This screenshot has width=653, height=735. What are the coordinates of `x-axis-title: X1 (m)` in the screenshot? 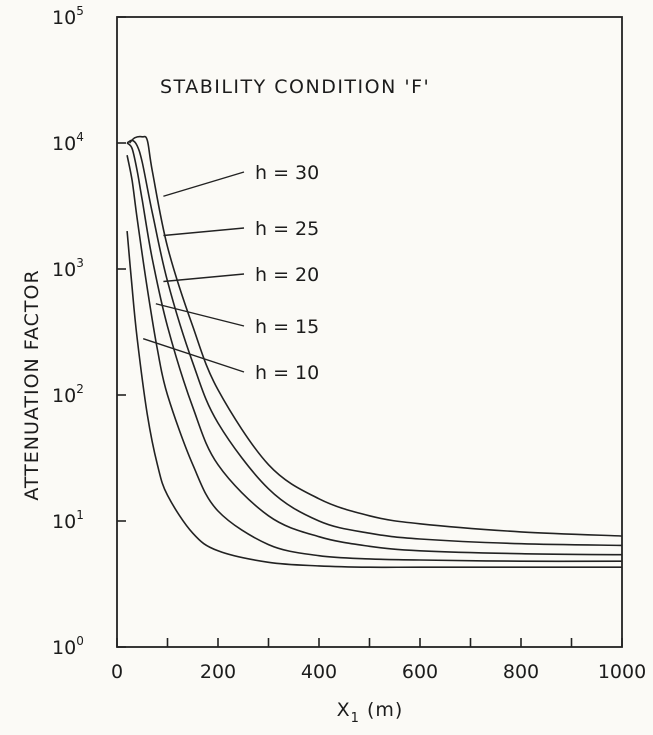 It's located at (370, 712).